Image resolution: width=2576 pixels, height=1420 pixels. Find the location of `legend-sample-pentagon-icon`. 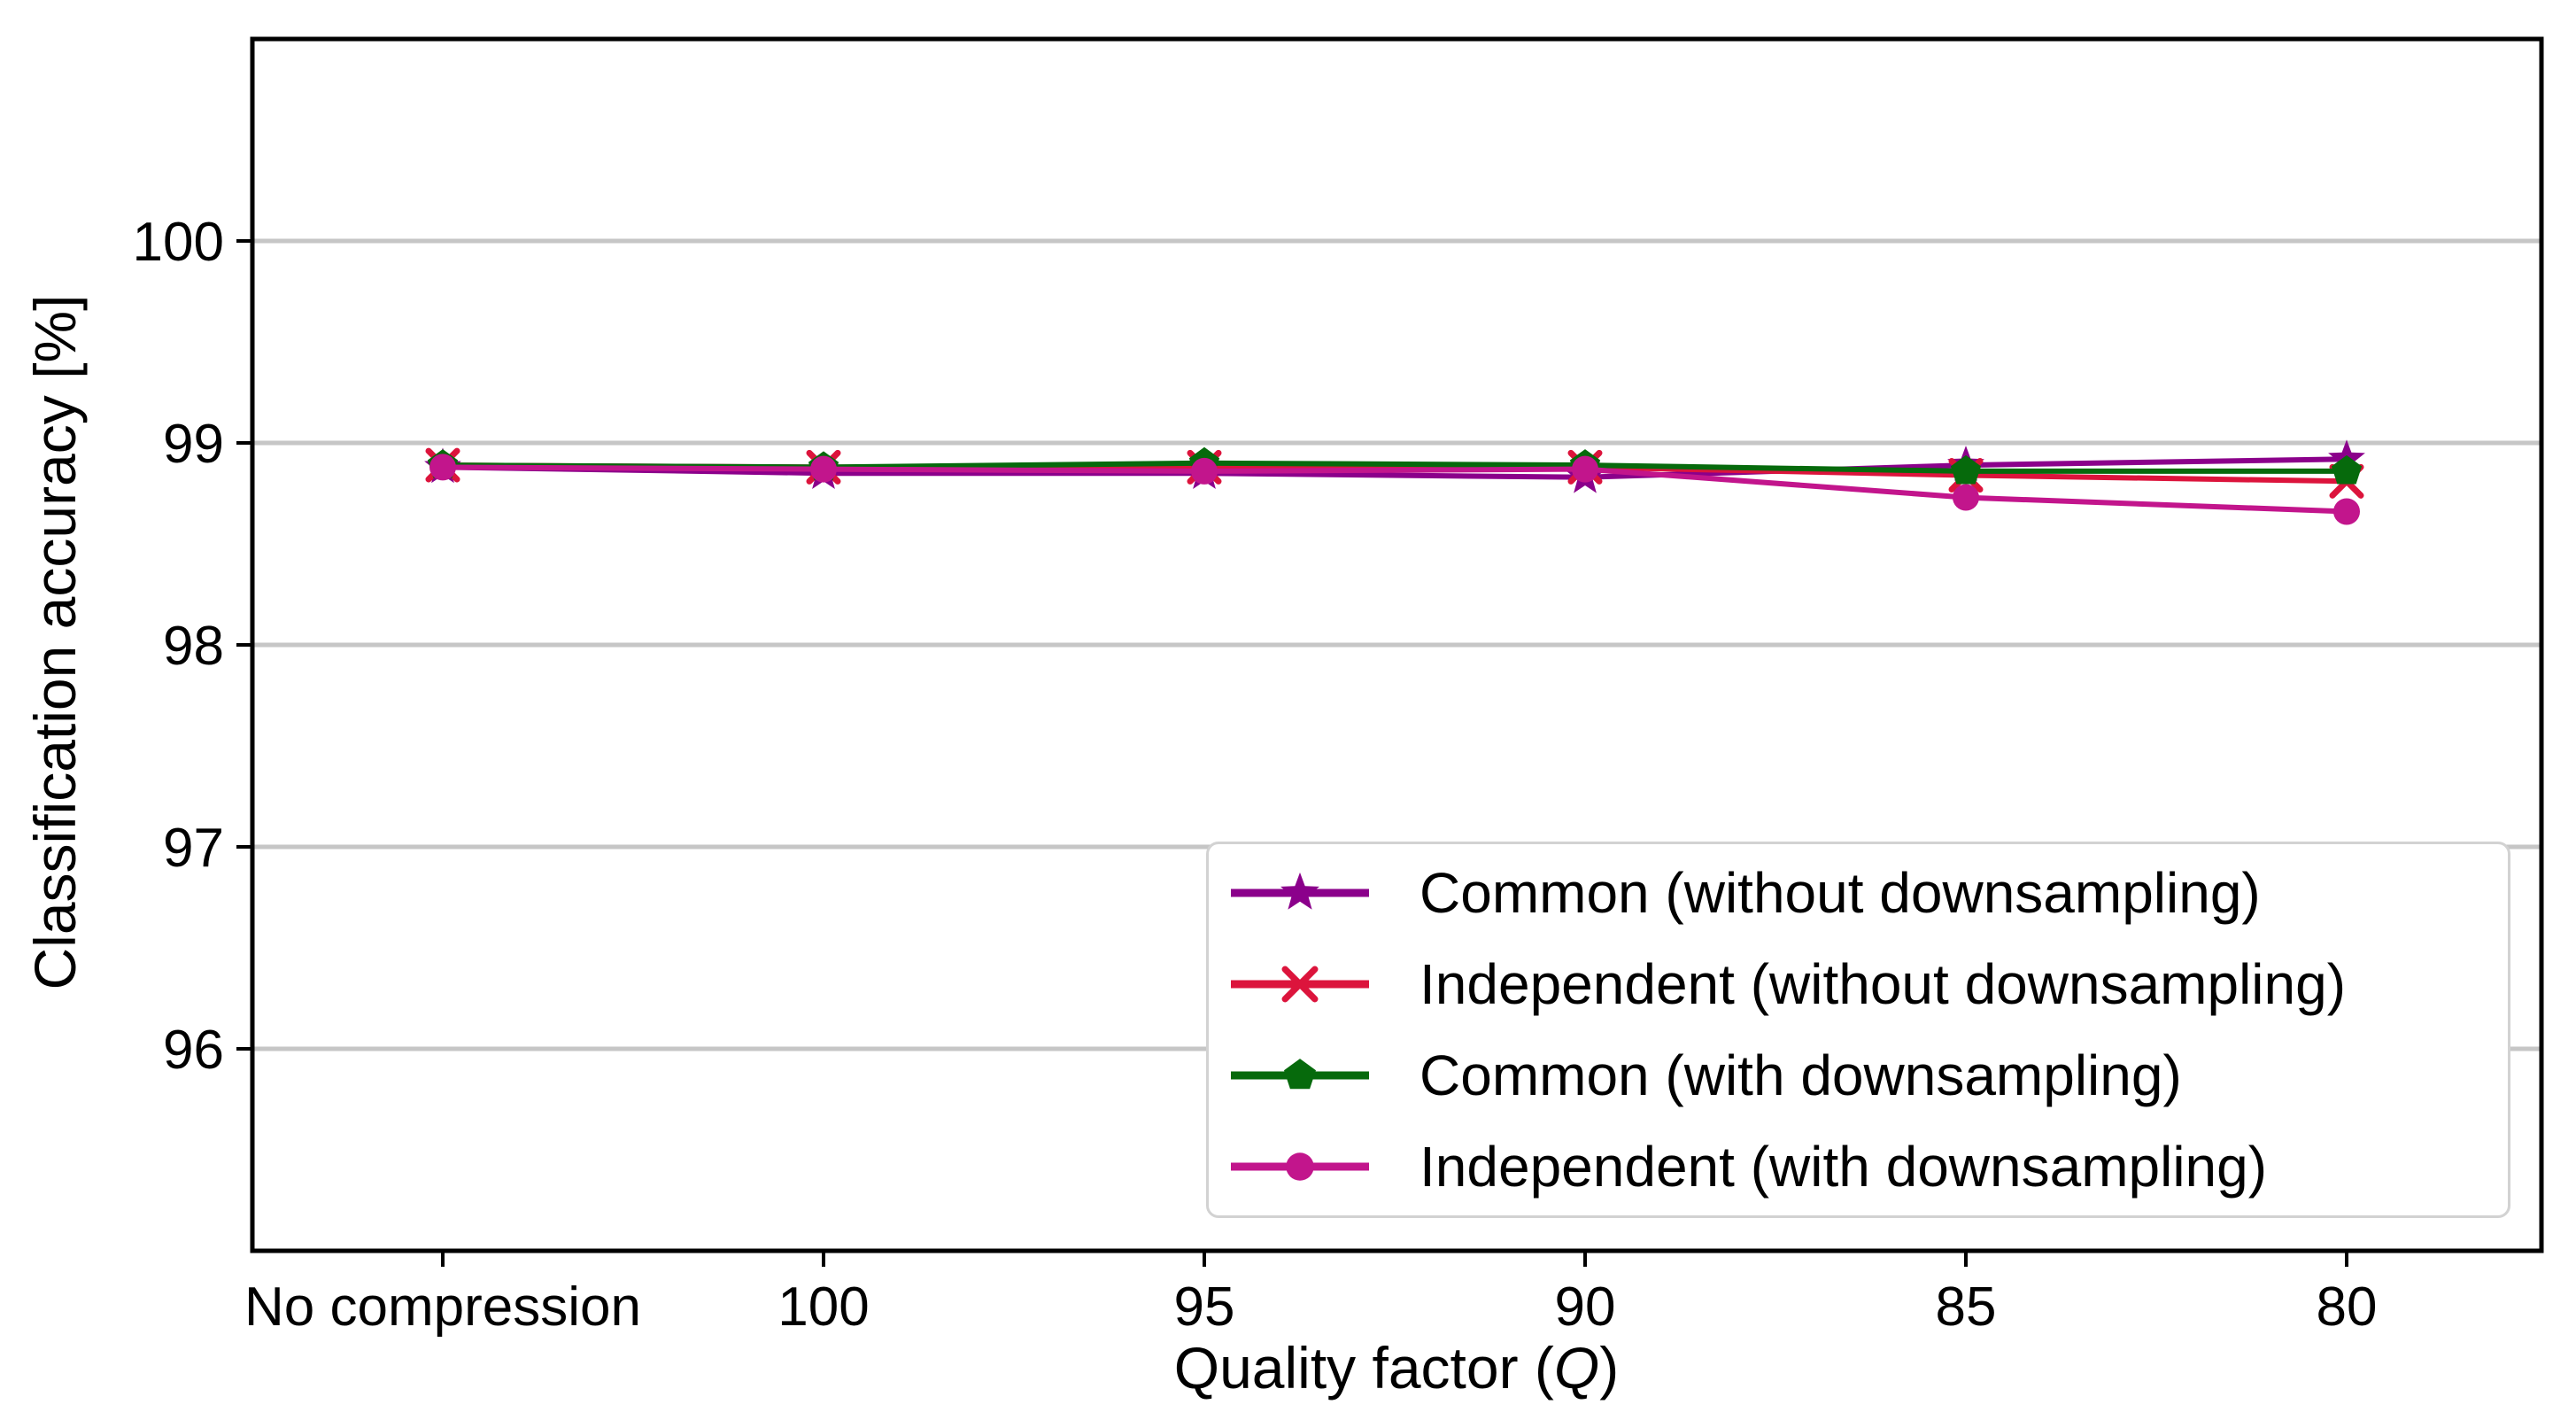

legend-sample-pentagon-icon is located at coordinates (1300, 1074).